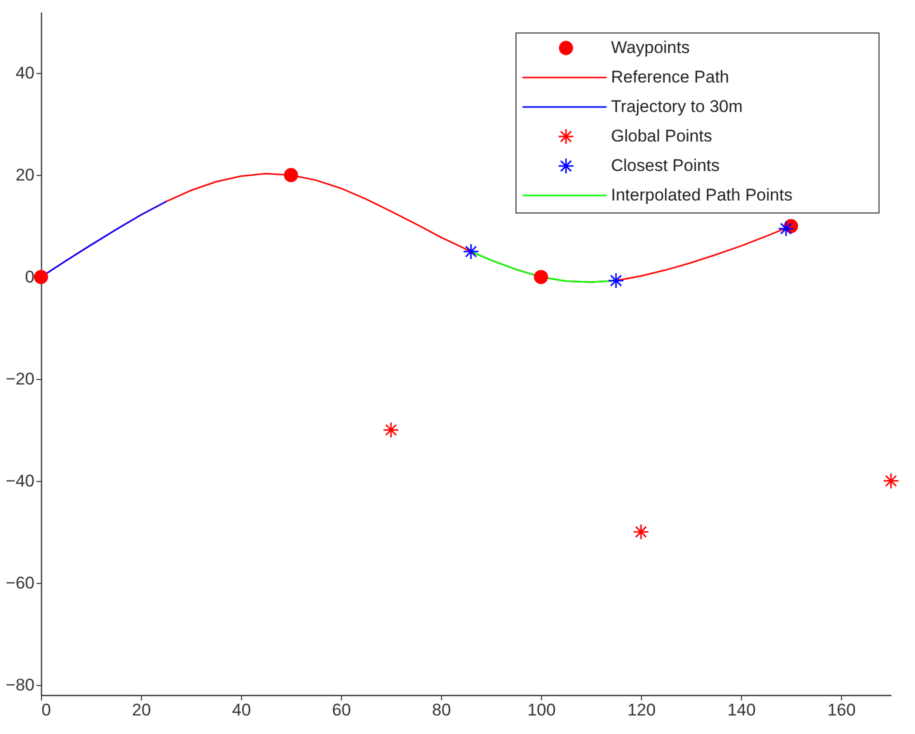  I want to click on y-tick-label: 40, so click(25, 73).